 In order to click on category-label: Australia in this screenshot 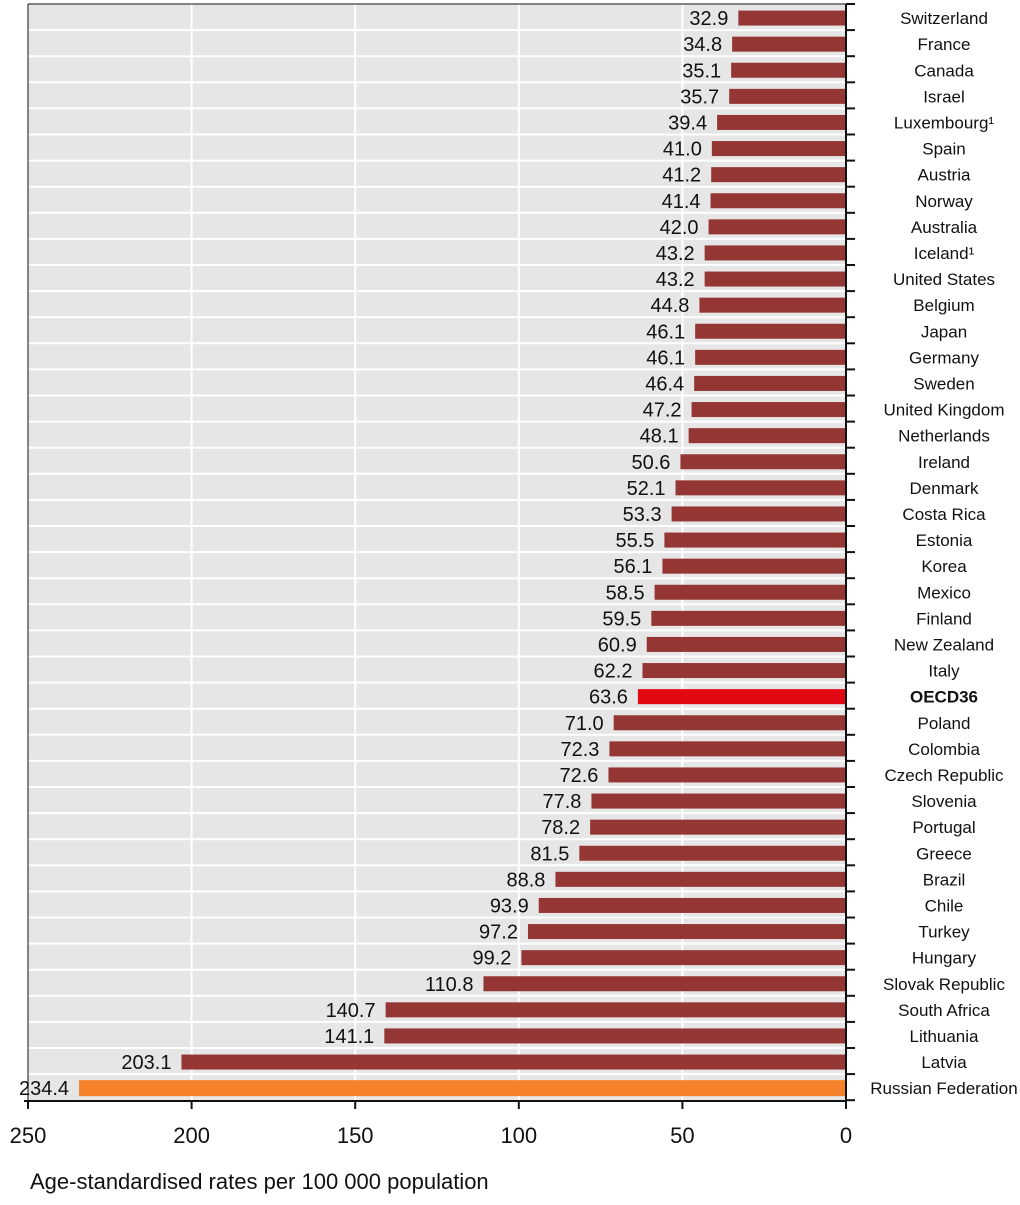, I will do `click(944, 227)`.